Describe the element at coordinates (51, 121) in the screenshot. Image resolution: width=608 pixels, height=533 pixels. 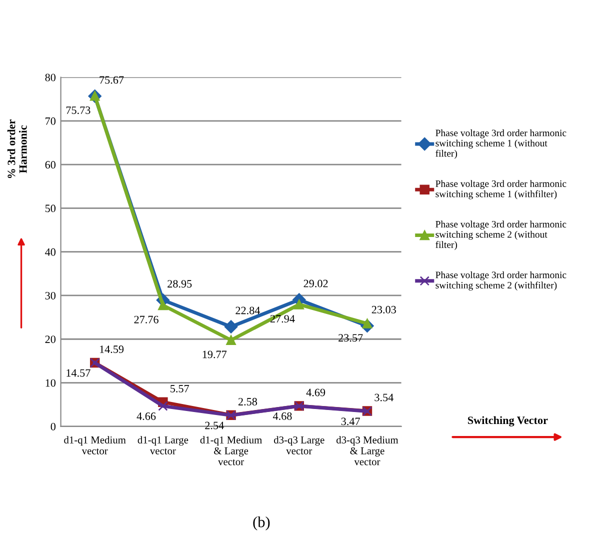
I see `y-tick-label: 70` at that location.